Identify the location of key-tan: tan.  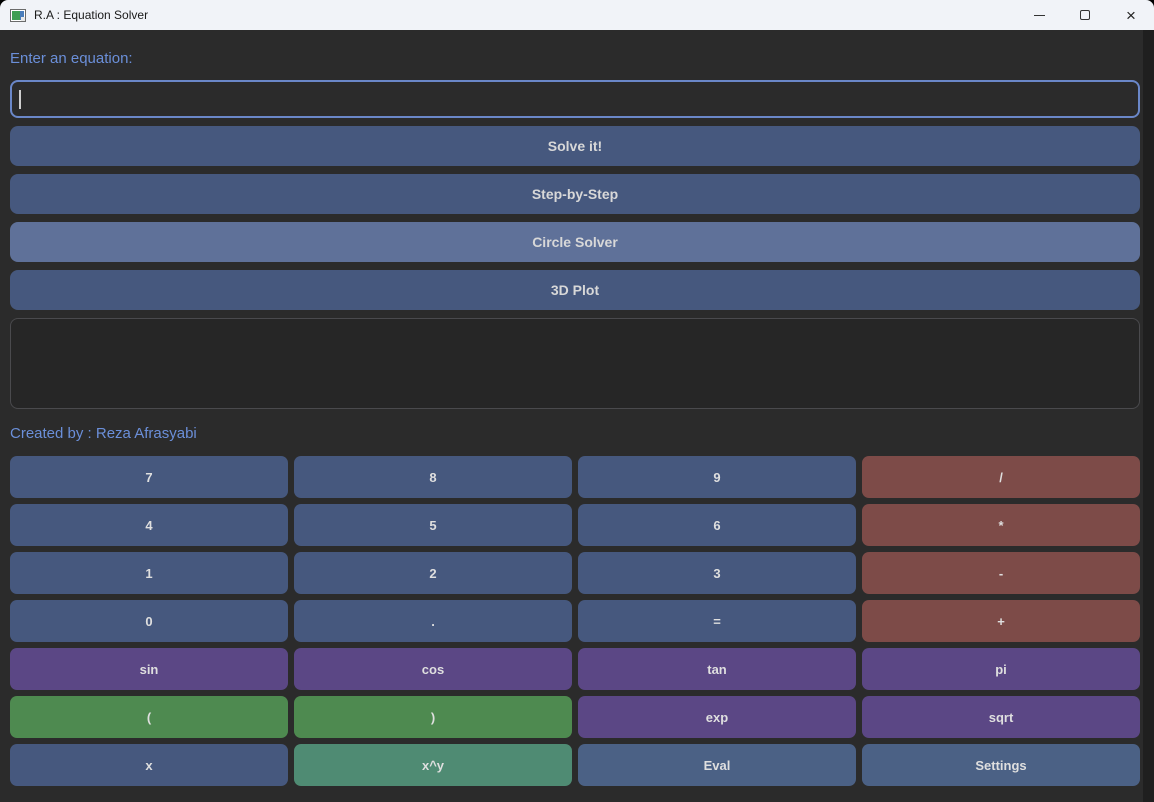
(717, 669).